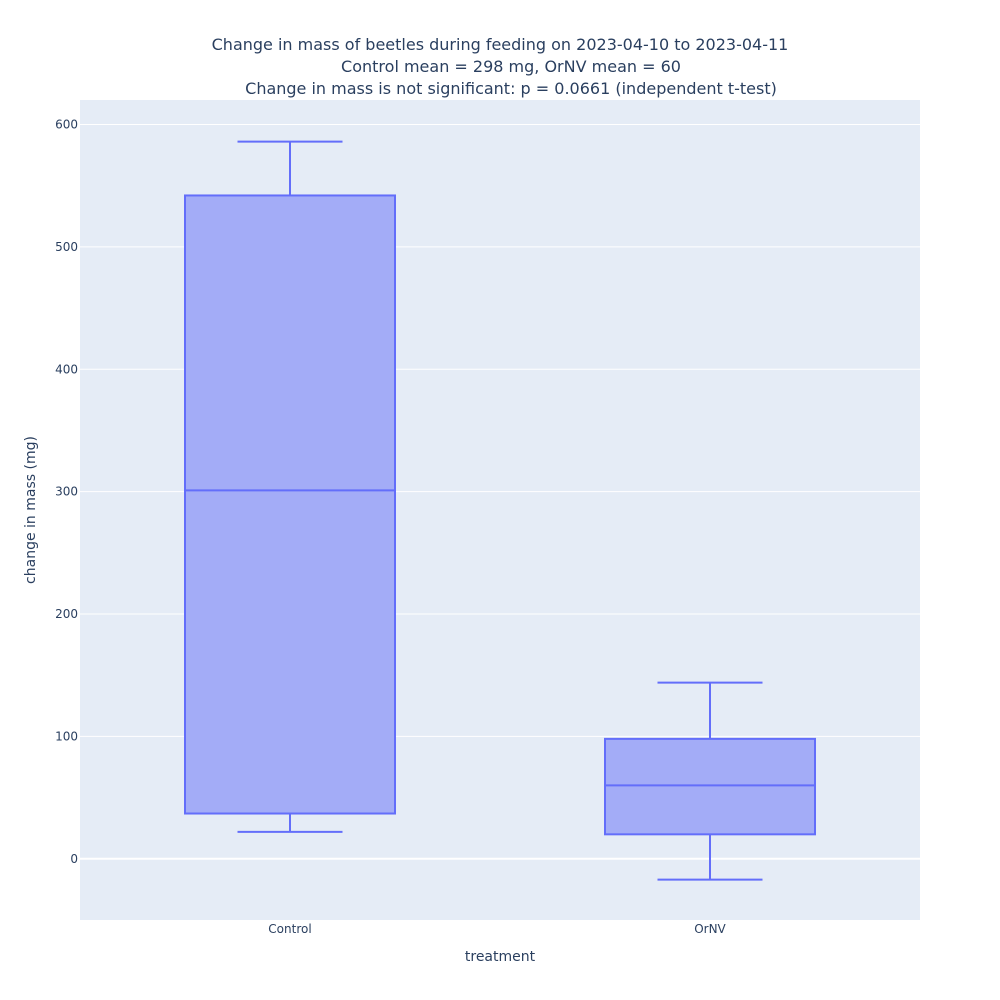  I want to click on y-axis-title: change in mass (mg), so click(31, 510).